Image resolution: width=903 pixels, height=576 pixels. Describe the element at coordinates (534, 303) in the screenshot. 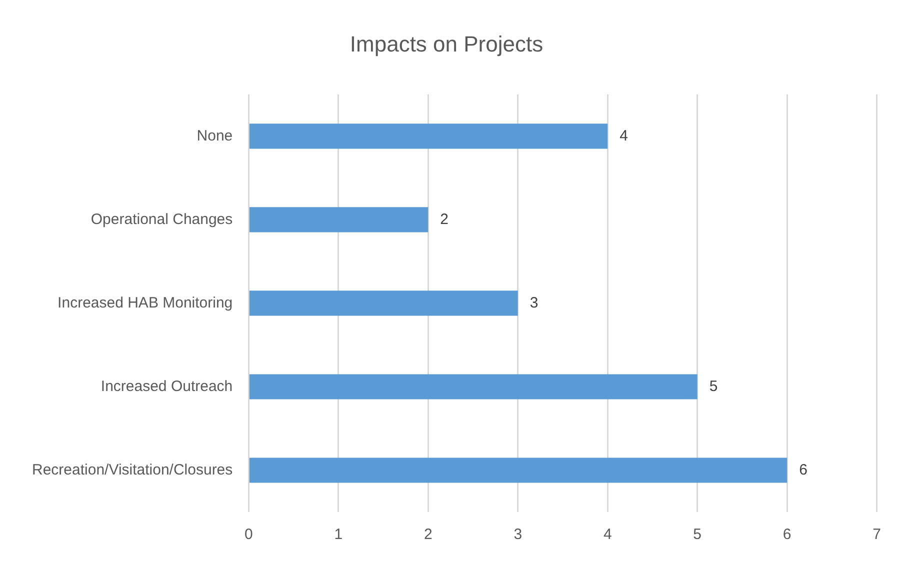

I see `data-label: 3` at that location.